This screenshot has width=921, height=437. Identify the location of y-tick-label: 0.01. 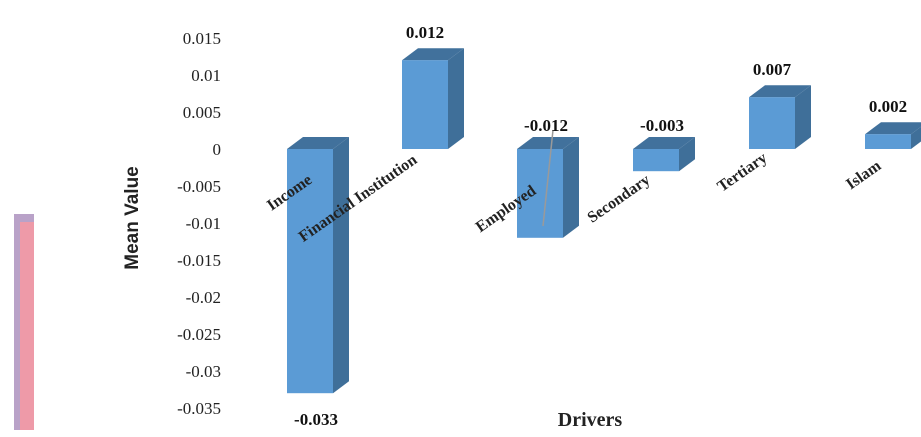
(206, 75).